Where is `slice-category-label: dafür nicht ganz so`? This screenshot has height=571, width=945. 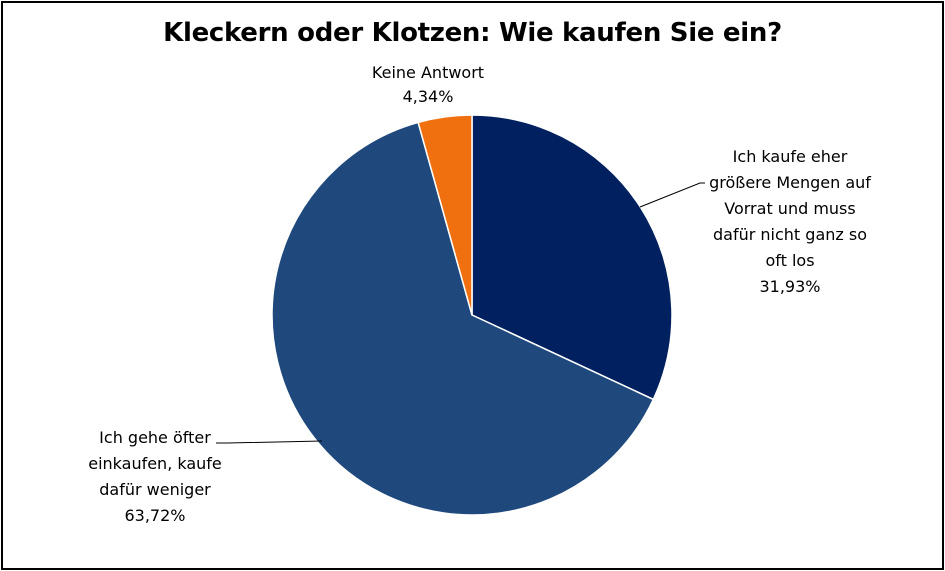 slice-category-label: dafür nicht ganz so is located at coordinates (790, 234).